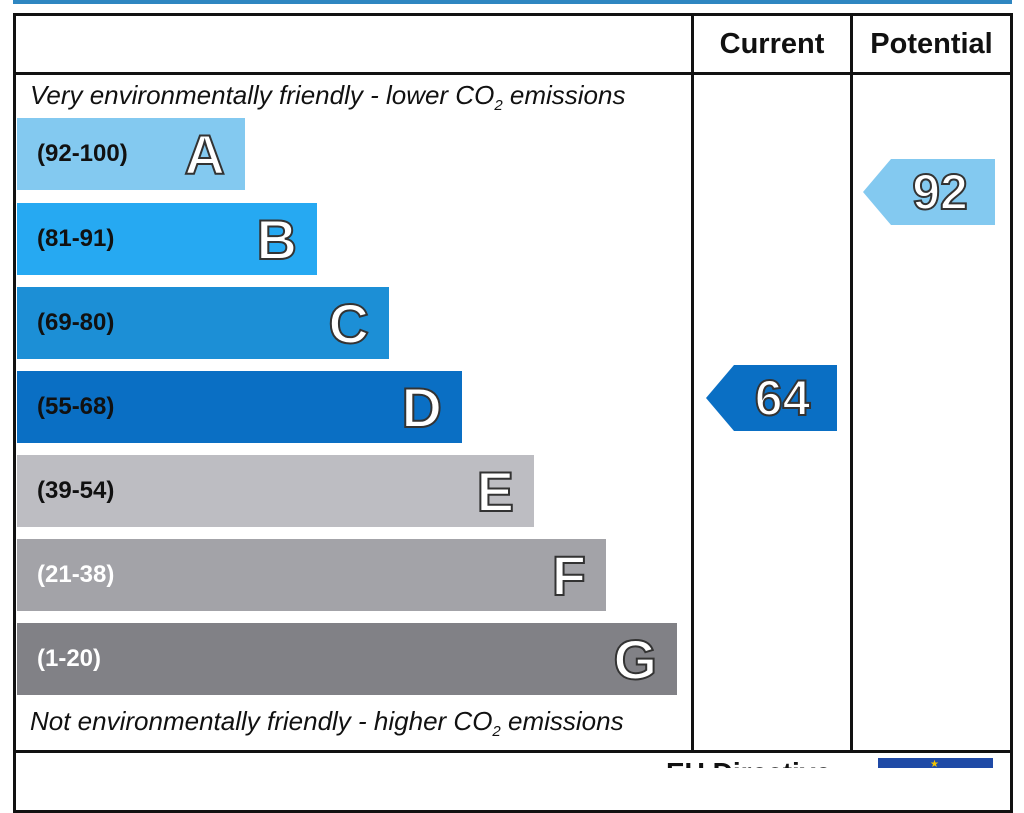 The height and width of the screenshot is (813, 1024). What do you see at coordinates (76, 490) in the screenshot?
I see `band-range-label: (39-54)` at bounding box center [76, 490].